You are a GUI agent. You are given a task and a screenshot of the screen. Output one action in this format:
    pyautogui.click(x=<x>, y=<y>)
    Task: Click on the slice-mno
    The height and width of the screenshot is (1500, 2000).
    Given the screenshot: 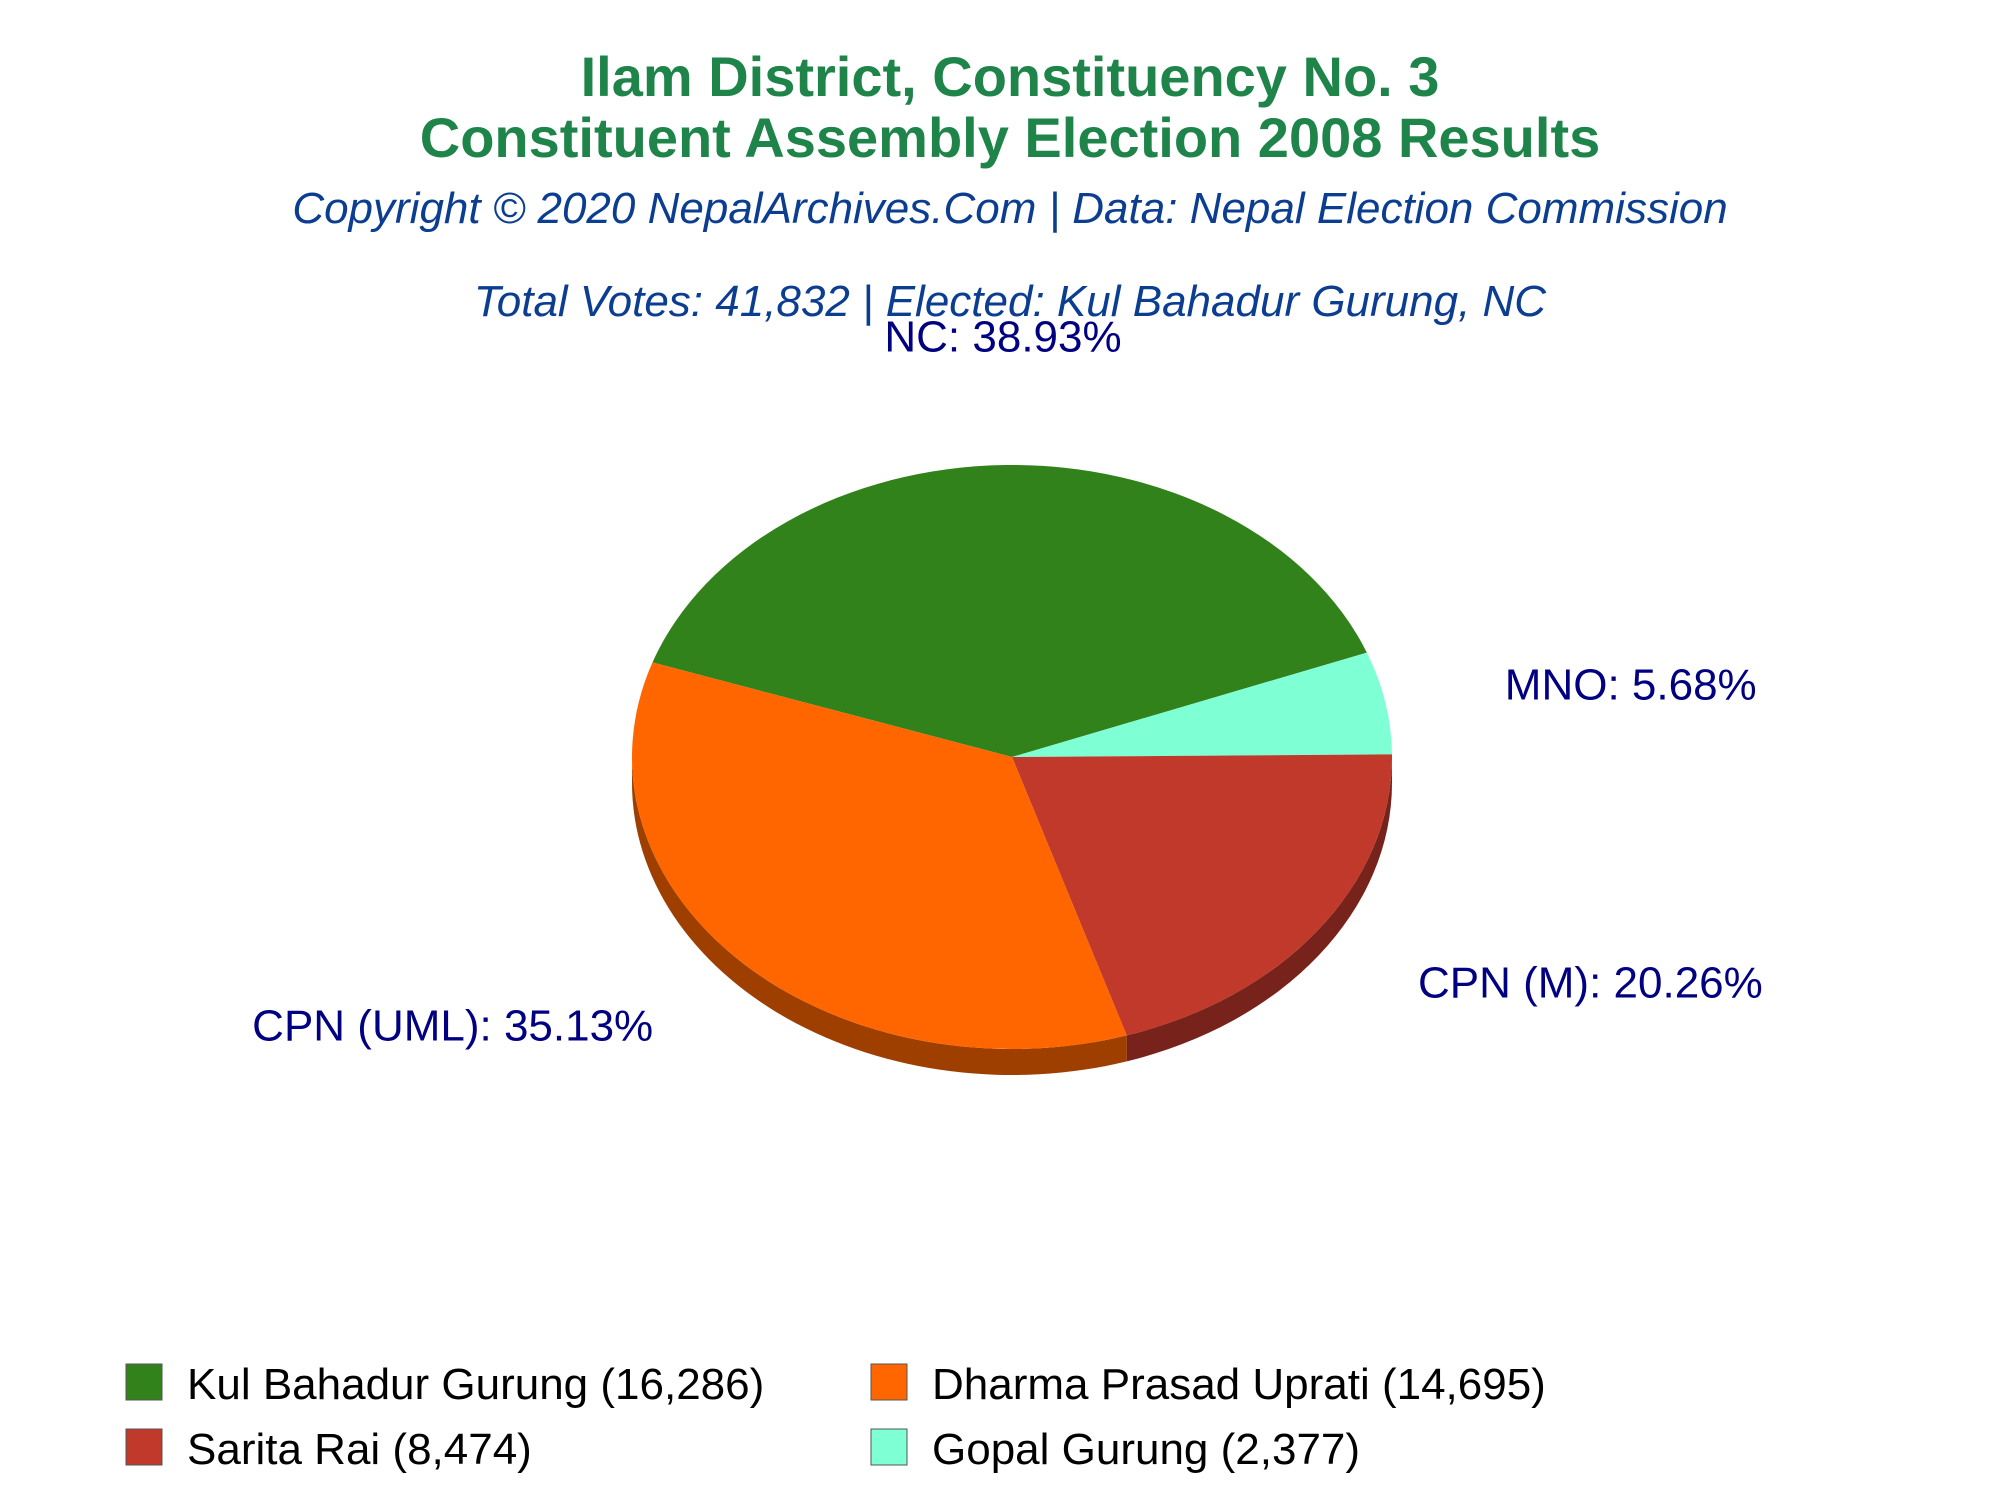 What is the action you would take?
    pyautogui.click(x=1202, y=704)
    